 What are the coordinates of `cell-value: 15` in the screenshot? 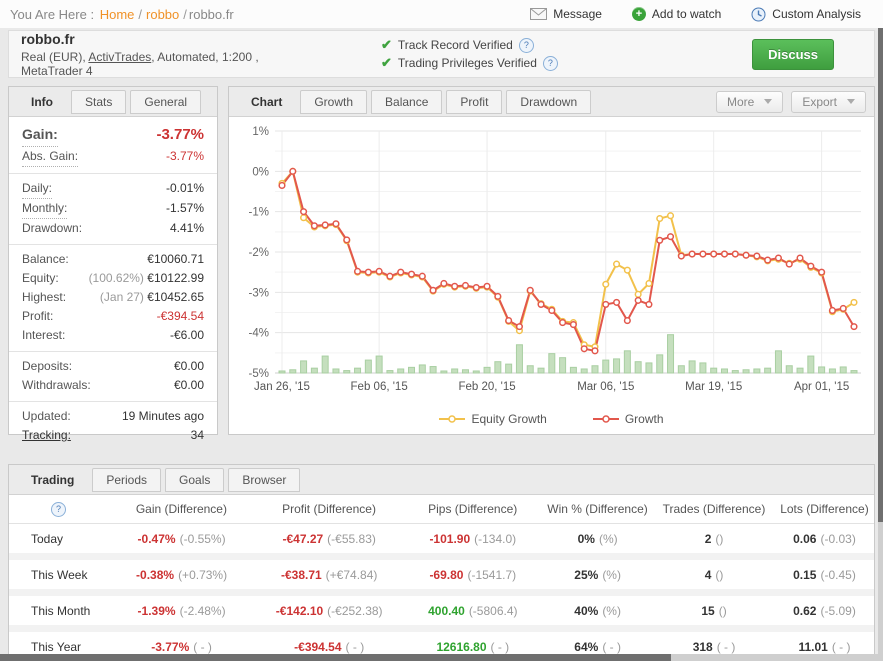 It's located at (708, 610).